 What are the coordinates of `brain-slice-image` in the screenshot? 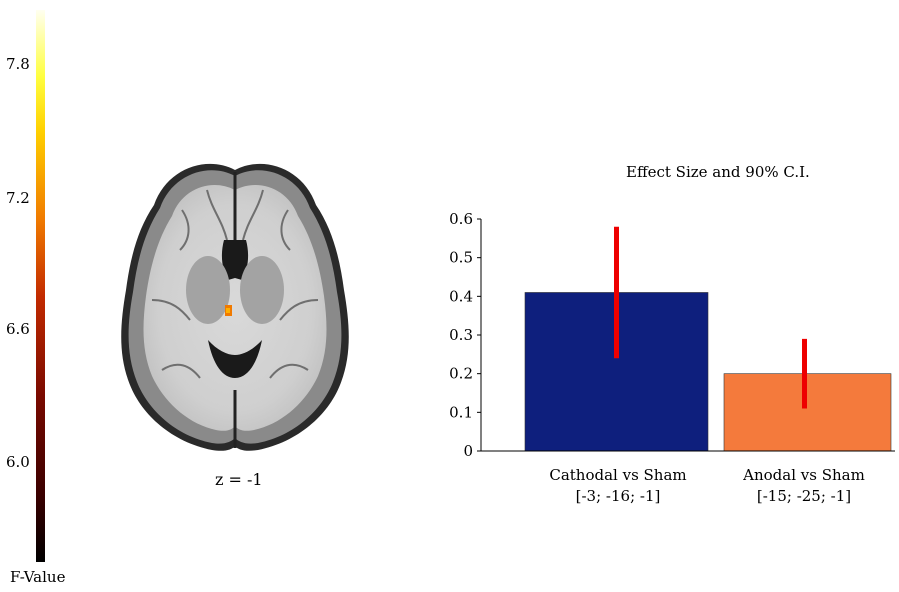 It's located at (235, 307).